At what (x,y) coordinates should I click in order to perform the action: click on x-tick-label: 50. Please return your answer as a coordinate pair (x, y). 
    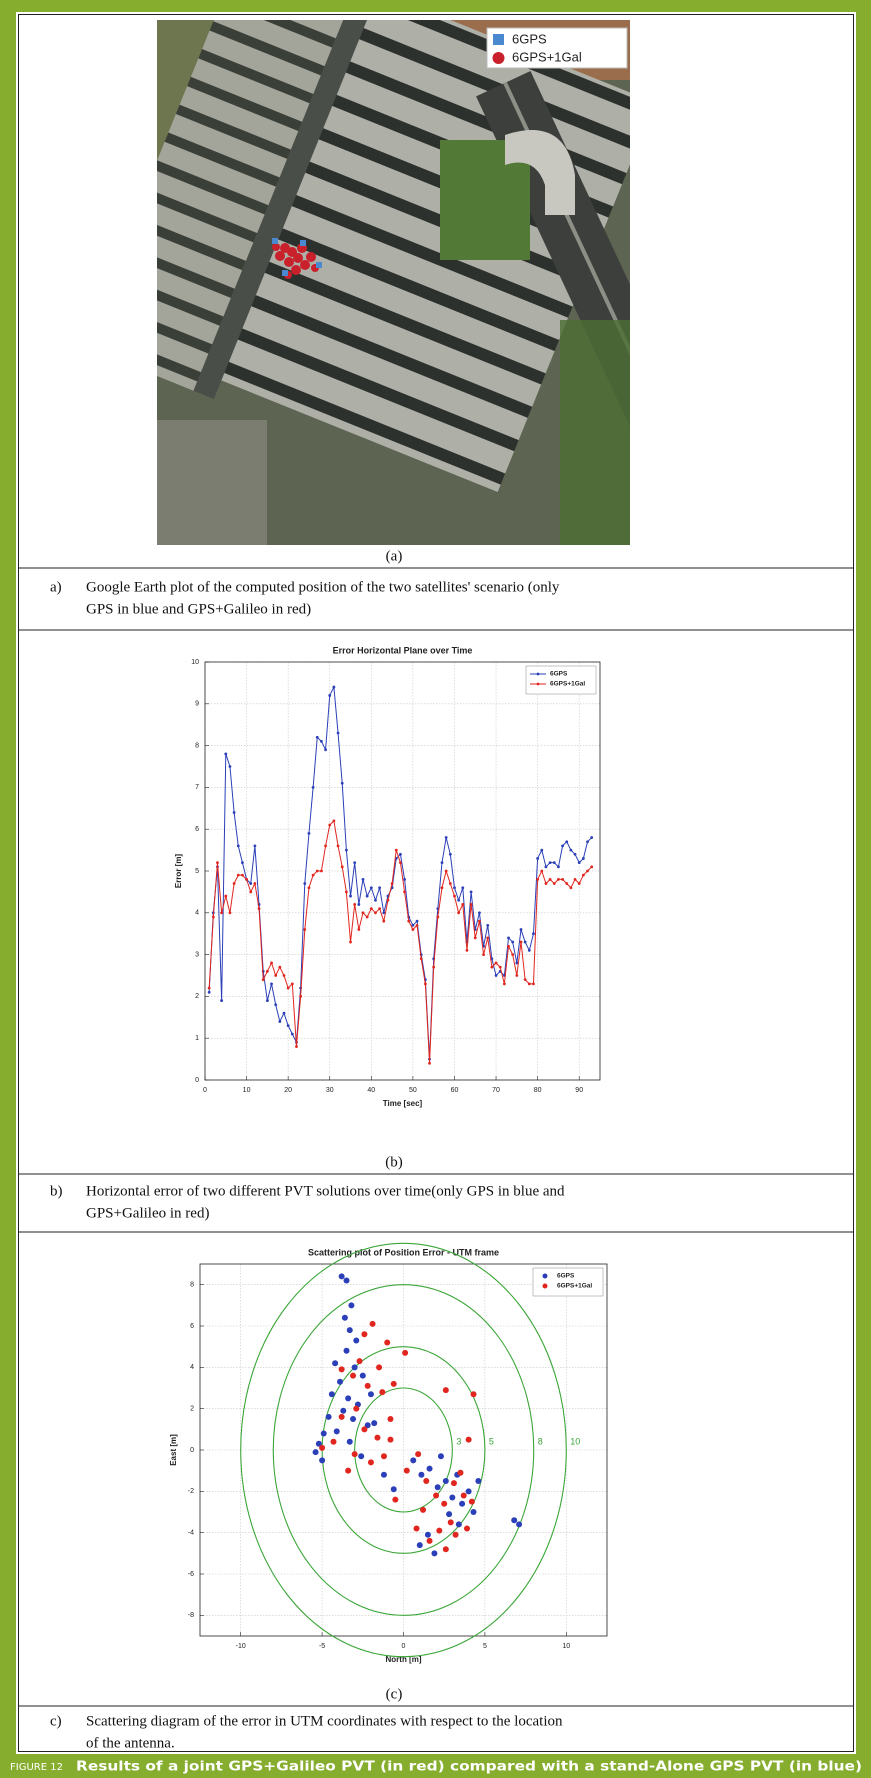
    Looking at the image, I should click on (413, 1090).